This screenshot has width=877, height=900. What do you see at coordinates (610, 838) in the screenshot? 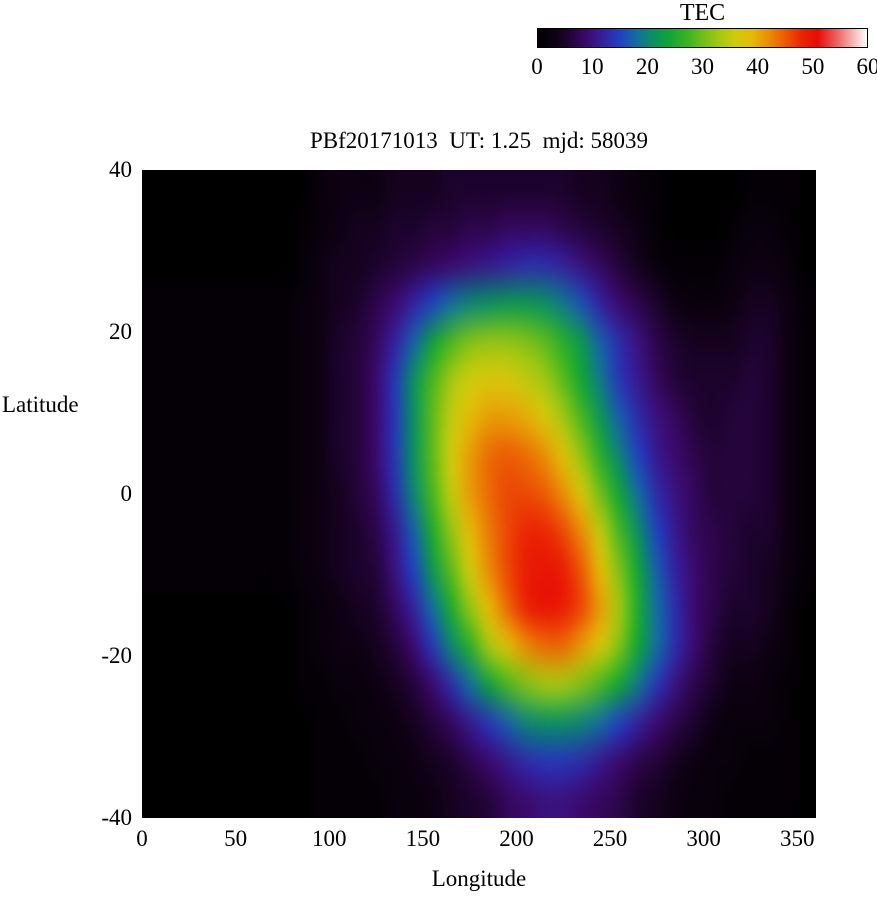
I see `x-tick-label: 250` at bounding box center [610, 838].